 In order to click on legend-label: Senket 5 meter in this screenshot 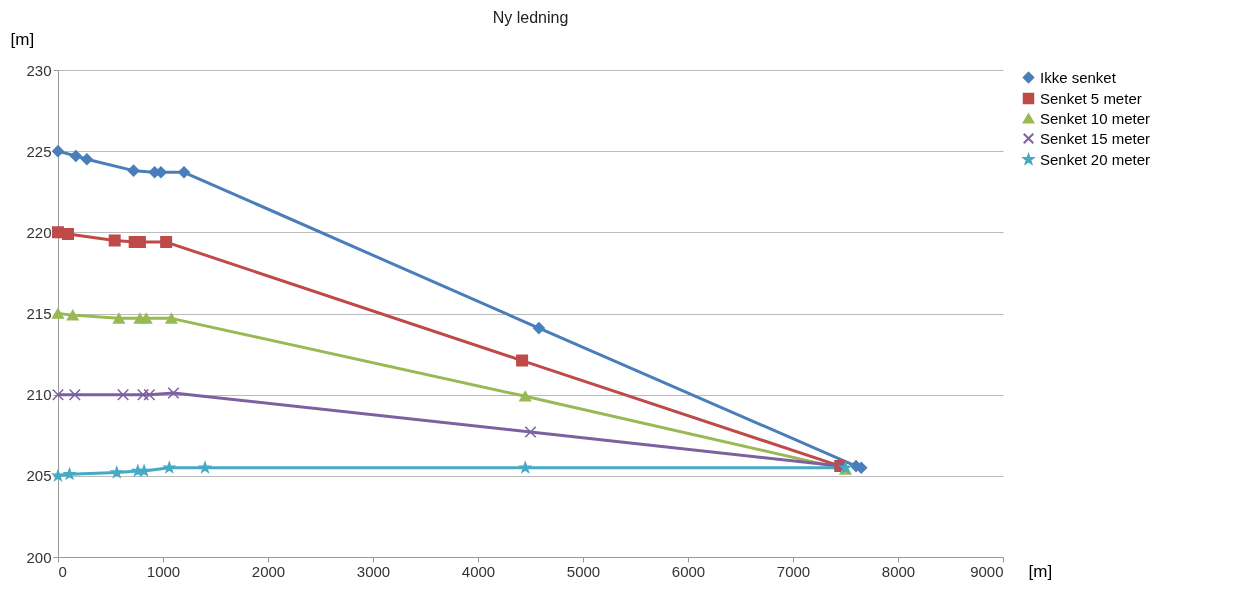, I will do `click(1091, 98)`.